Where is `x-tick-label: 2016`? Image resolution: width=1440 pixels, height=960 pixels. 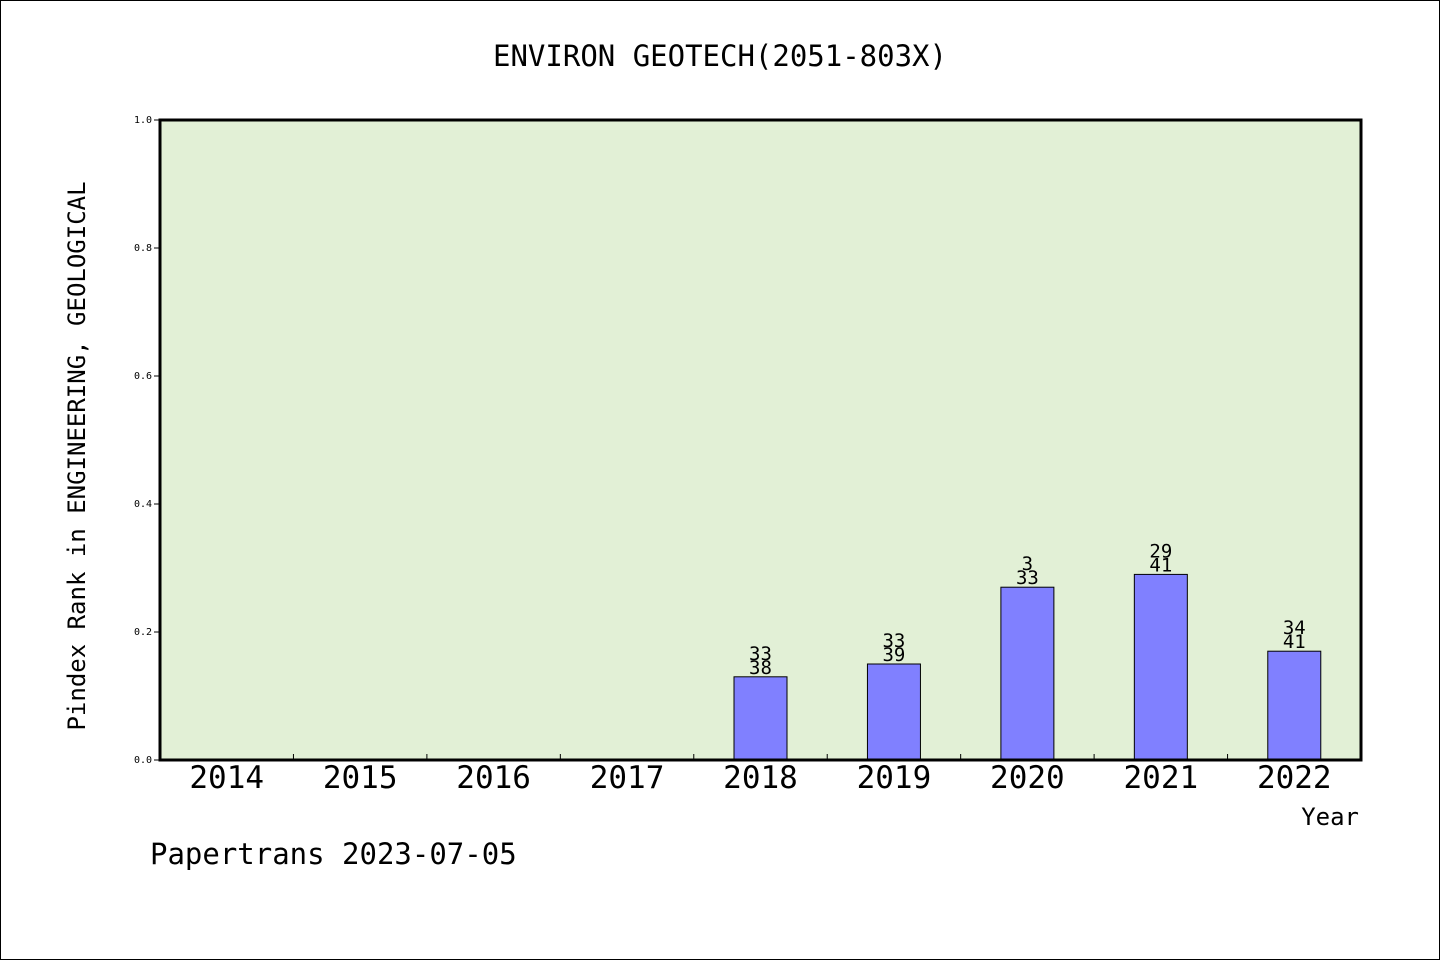
x-tick-label: 2016 is located at coordinates (493, 778).